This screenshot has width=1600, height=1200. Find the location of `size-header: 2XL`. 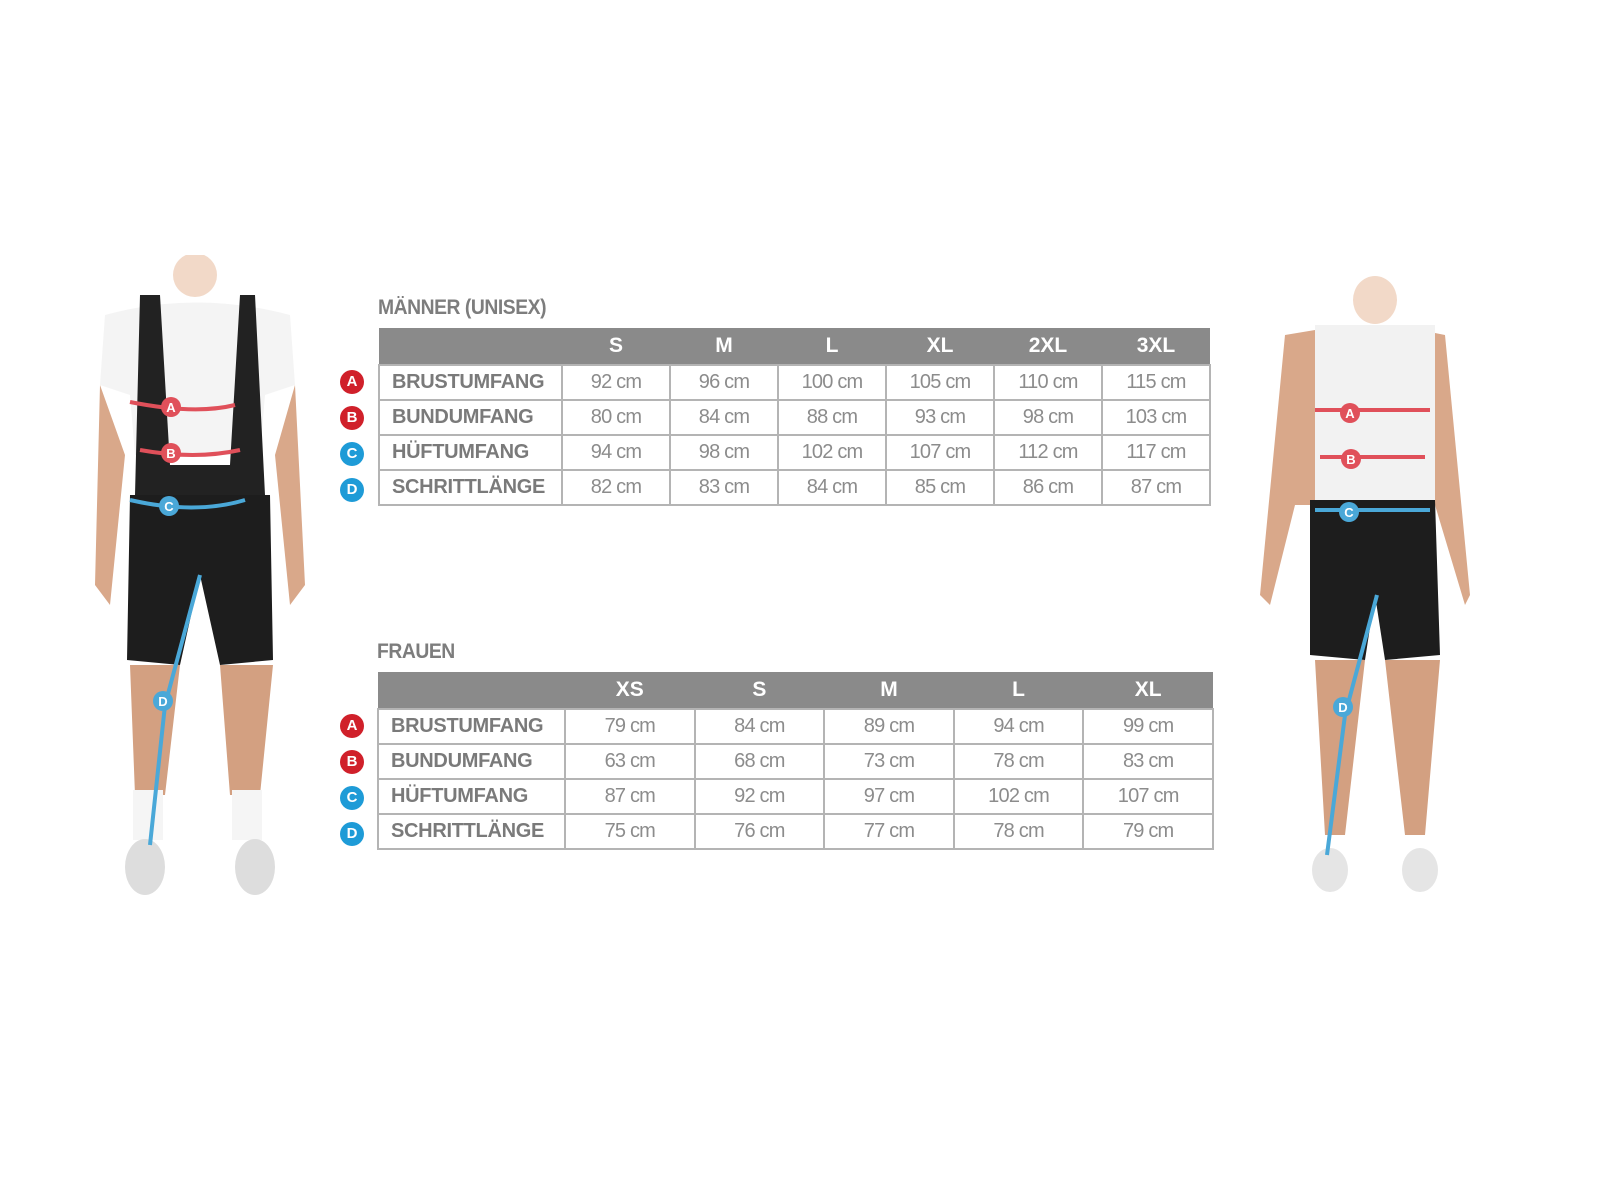

size-header: 2XL is located at coordinates (1048, 346).